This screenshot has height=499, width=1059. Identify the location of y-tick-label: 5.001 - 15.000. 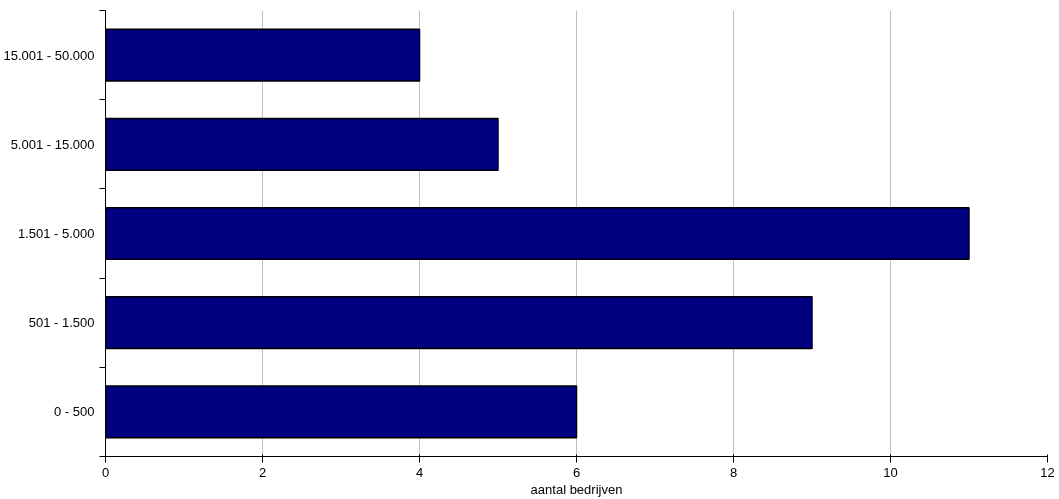
(52, 144).